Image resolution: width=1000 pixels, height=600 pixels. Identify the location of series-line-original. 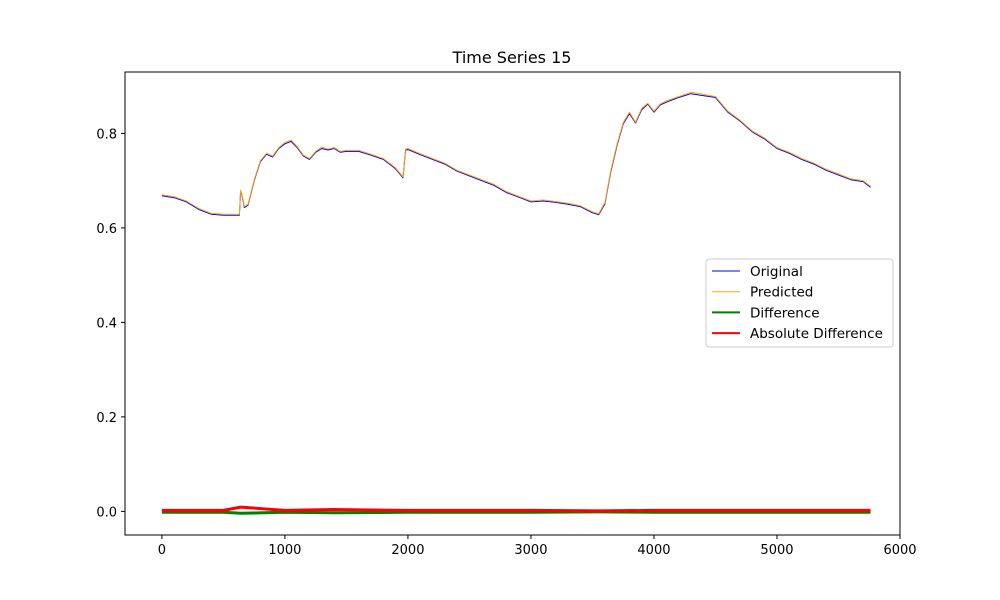
(516, 154).